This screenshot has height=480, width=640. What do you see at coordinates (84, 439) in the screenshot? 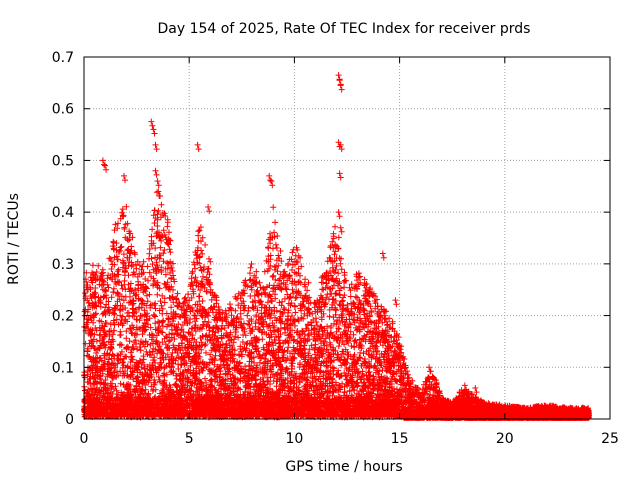
I see `x-tick-label: 0` at bounding box center [84, 439].